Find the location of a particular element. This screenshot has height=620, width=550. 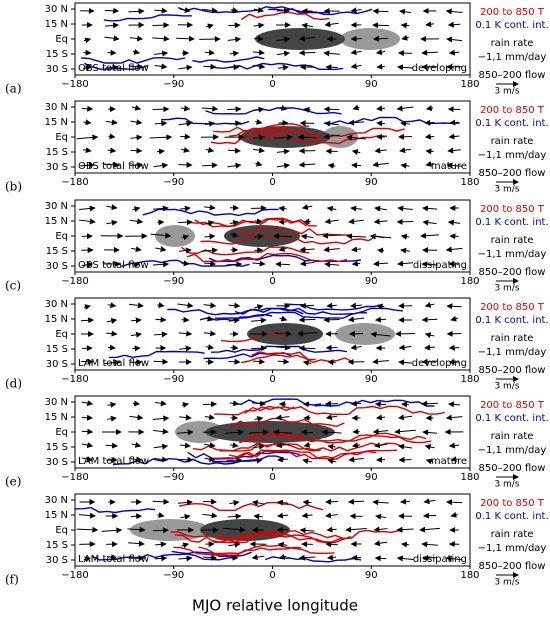

x-tick-label: 180 is located at coordinates (469, 575).